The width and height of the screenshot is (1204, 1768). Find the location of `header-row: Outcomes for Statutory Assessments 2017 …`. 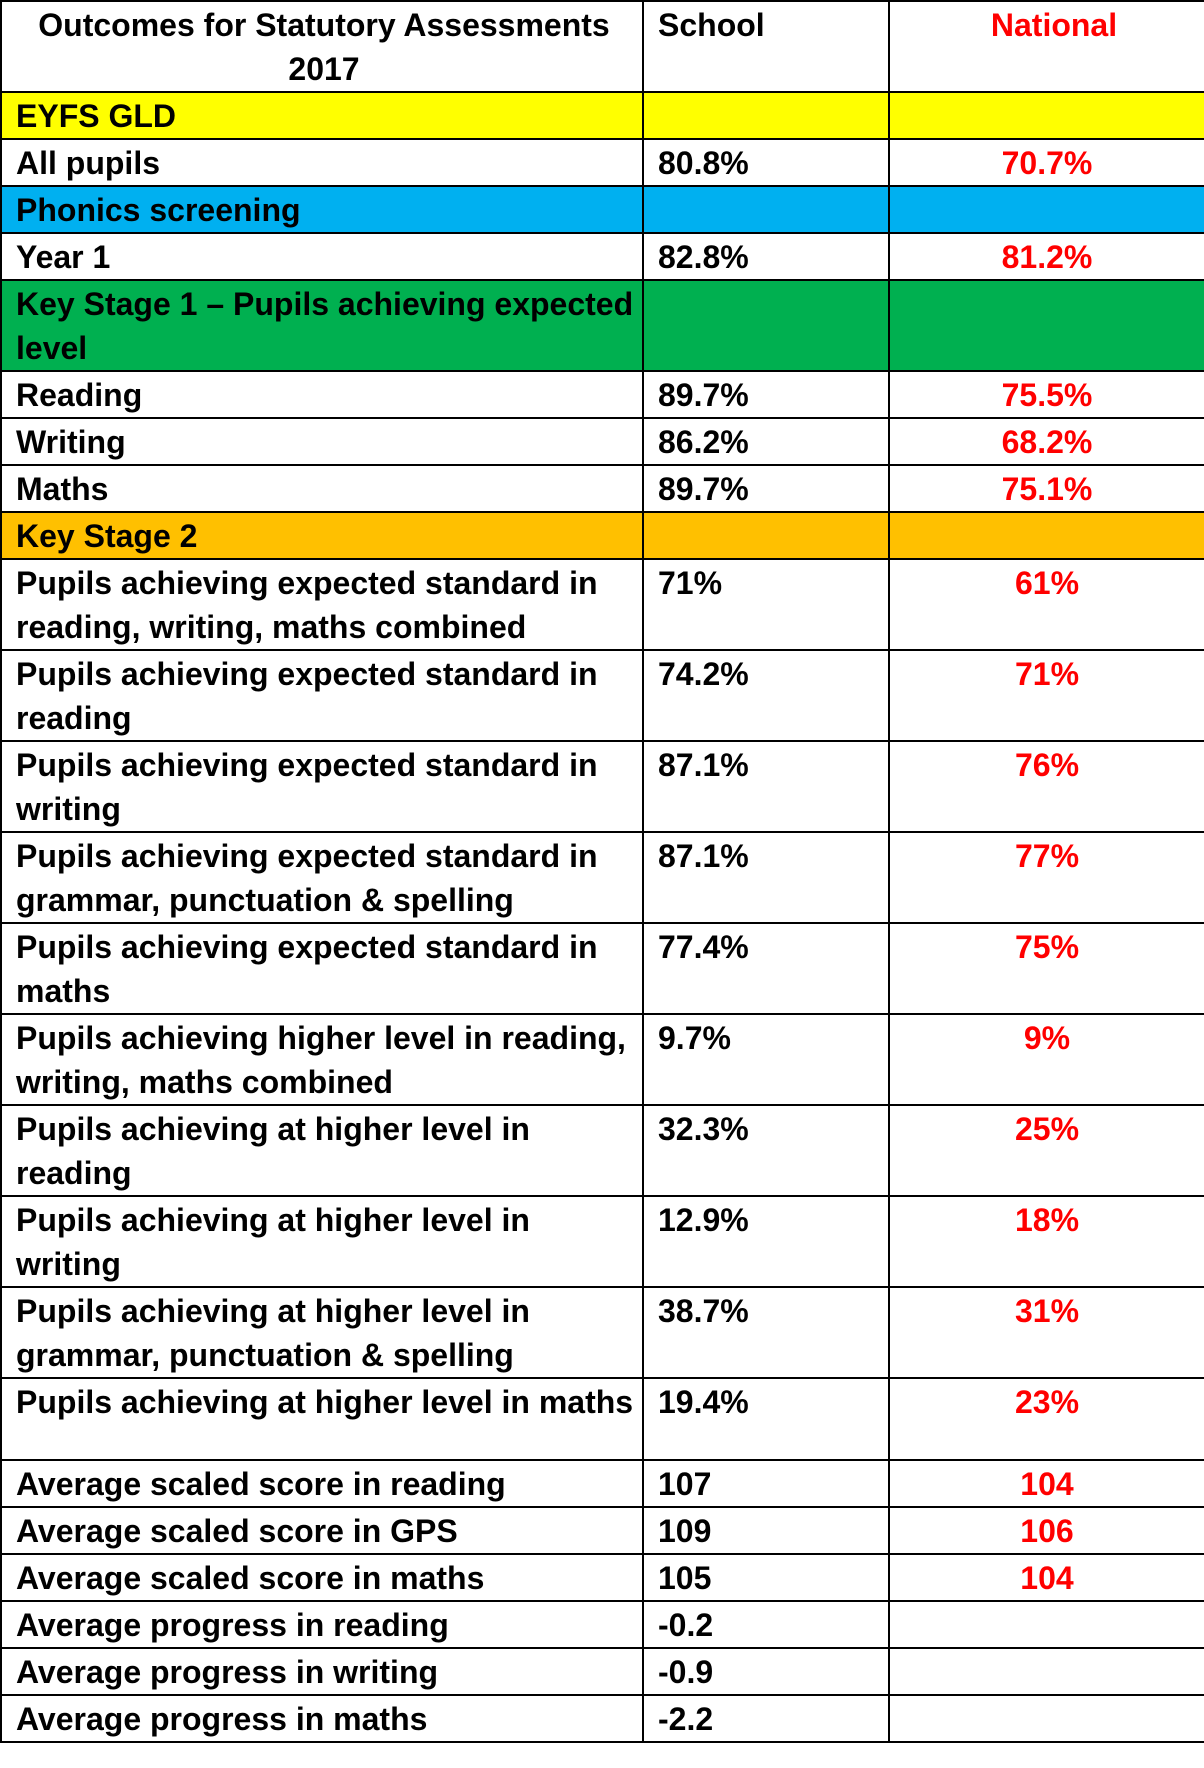

header-row: Outcomes for Statutory Assessments 2017 … is located at coordinates (602, 46).